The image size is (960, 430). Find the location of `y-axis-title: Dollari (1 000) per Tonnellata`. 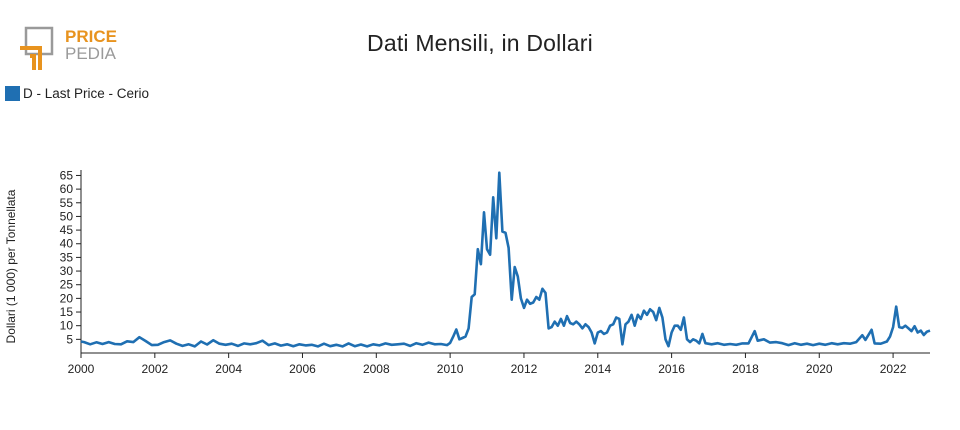

y-axis-title: Dollari (1 000) per Tonnellata is located at coordinates (11, 266).